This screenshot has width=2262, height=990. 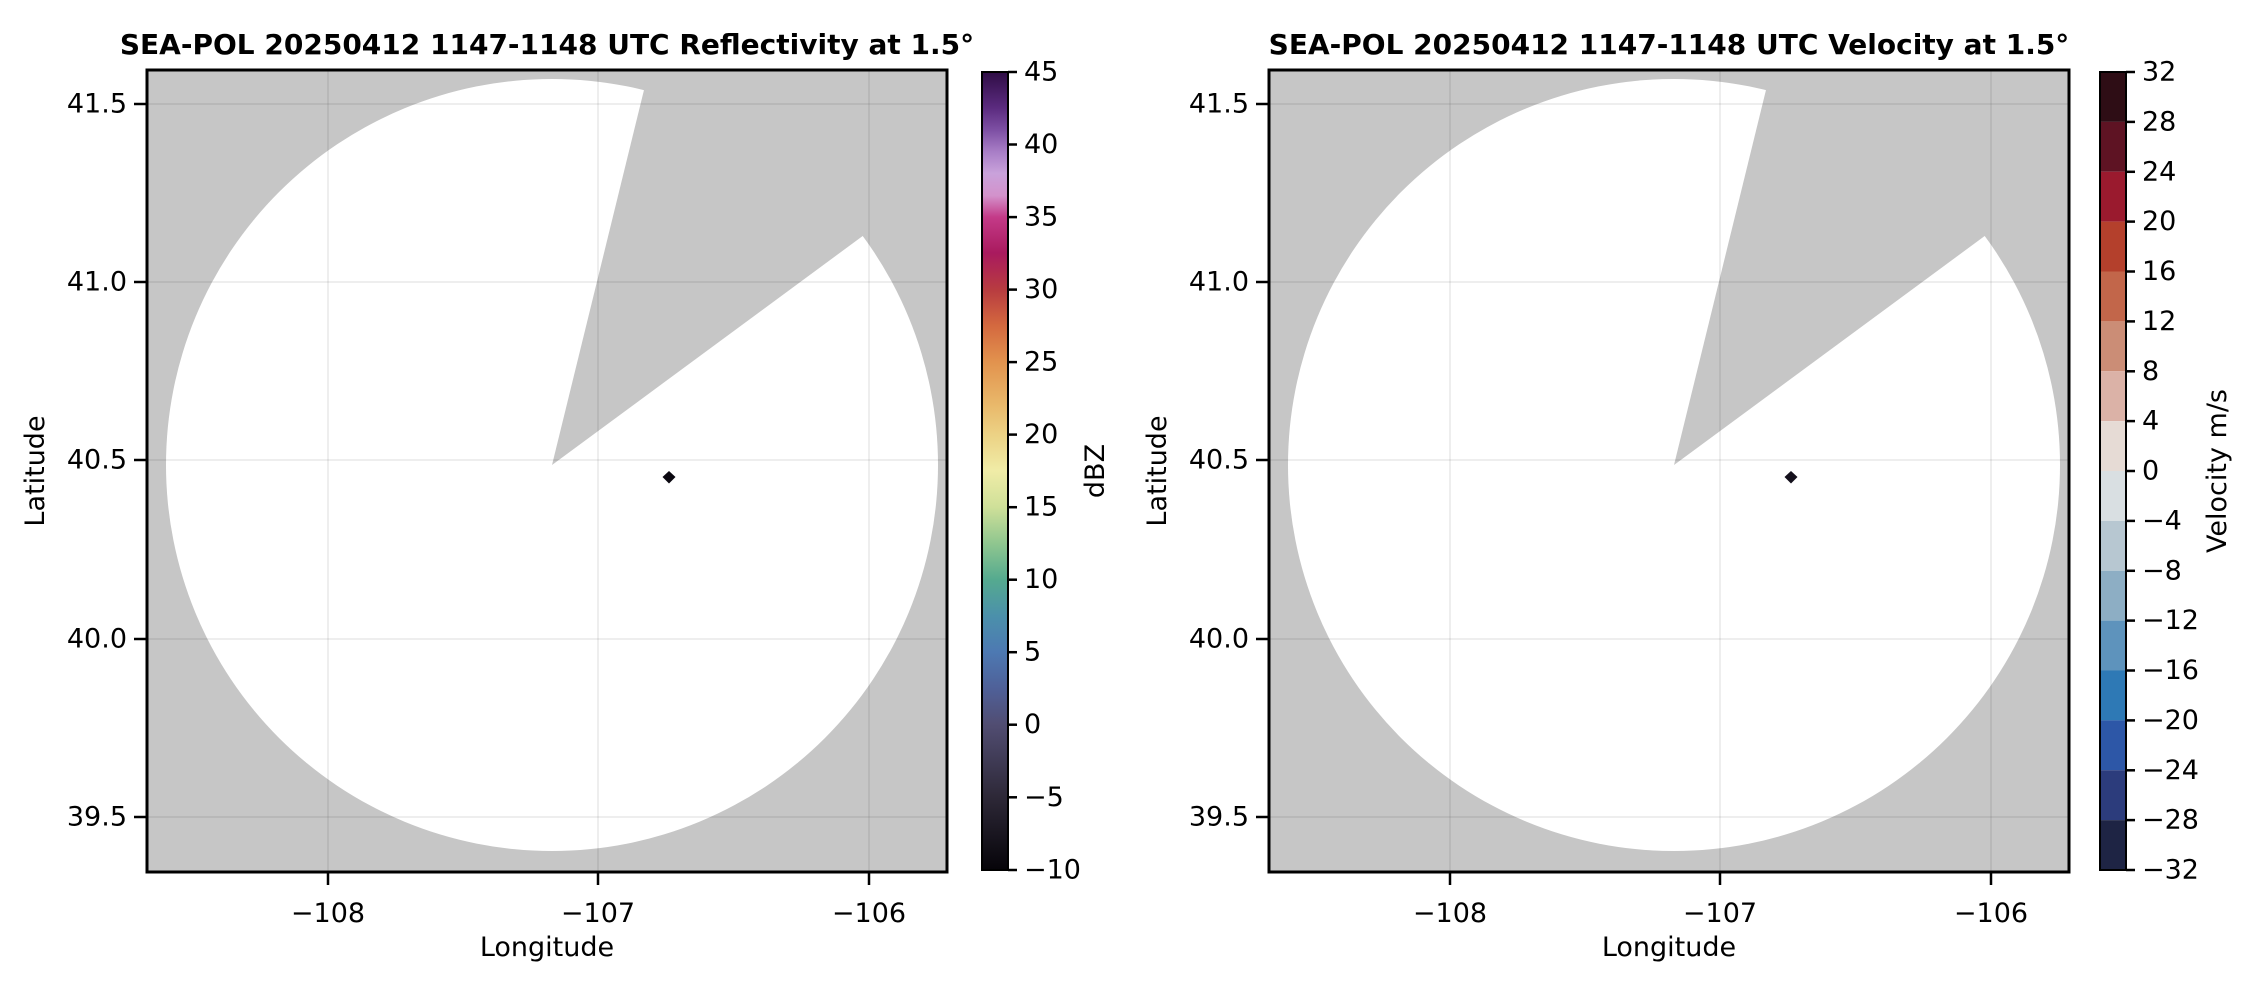 What do you see at coordinates (1041, 507) in the screenshot?
I see `colorbar-tick-label: 15` at bounding box center [1041, 507].